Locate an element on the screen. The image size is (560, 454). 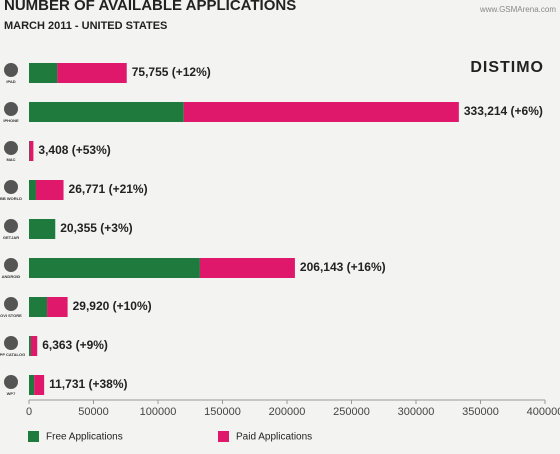
bar-label: 11,731 (+38%) is located at coordinates (88, 384).